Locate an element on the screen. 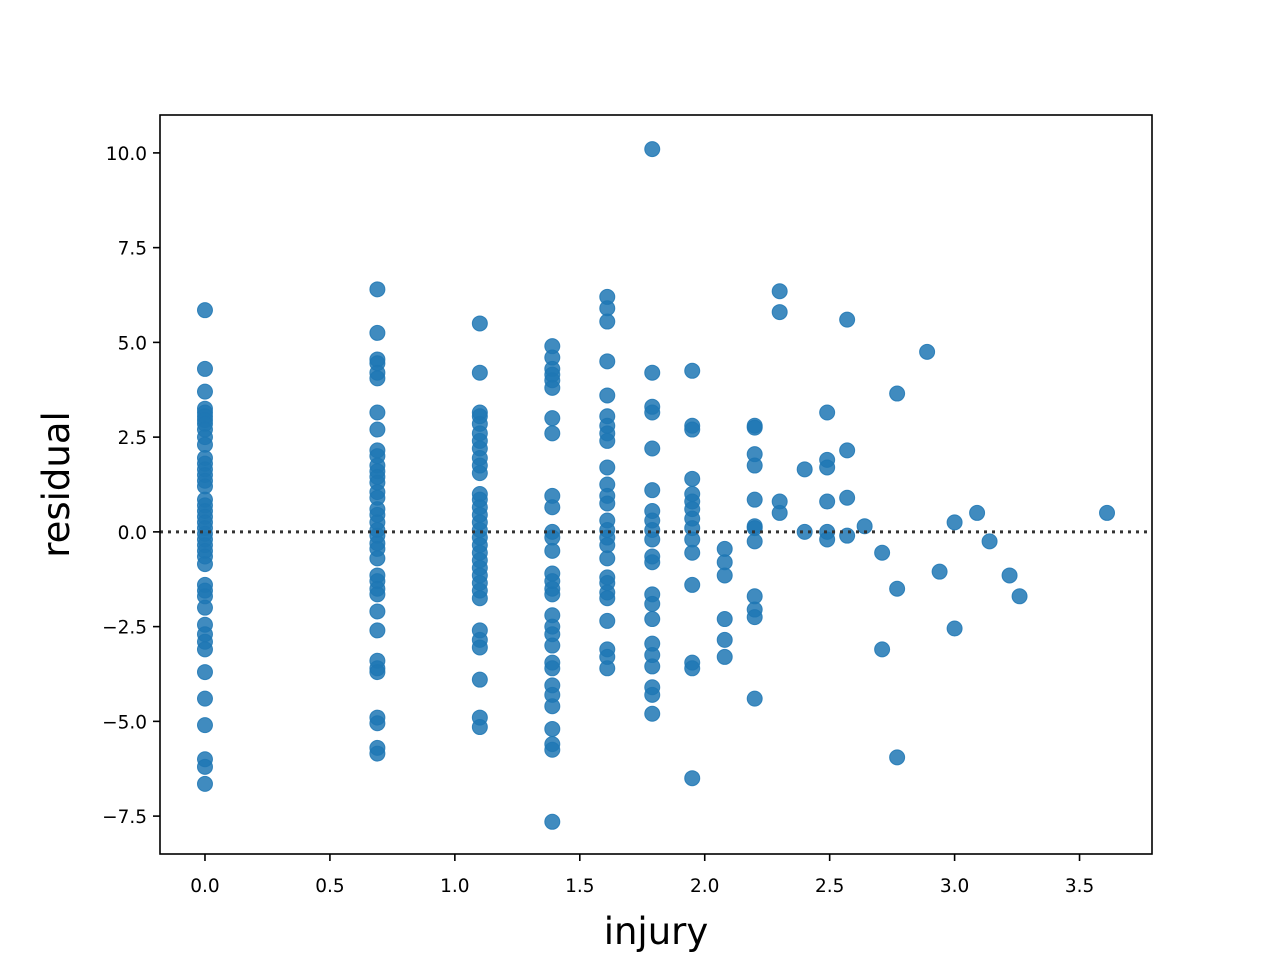  x-tick-label: 3.0 is located at coordinates (954, 886).